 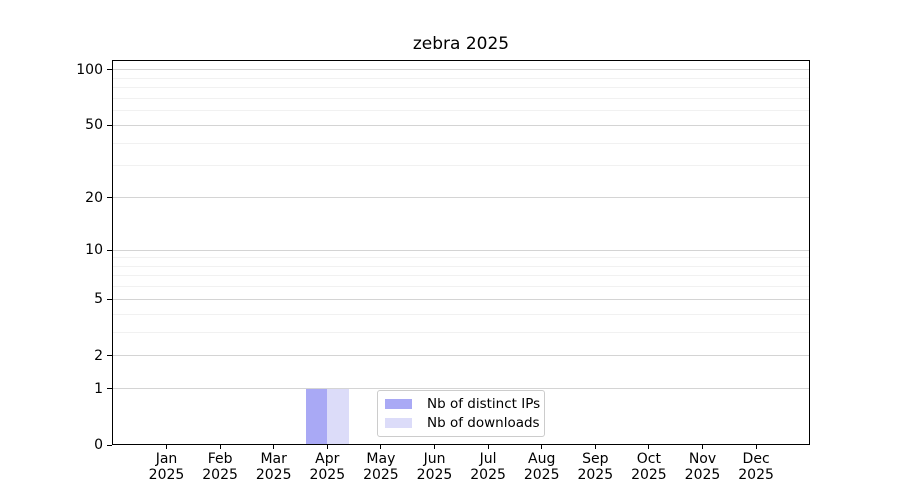 I want to click on x-tick-label: Feb 2025, so click(x=220, y=467).